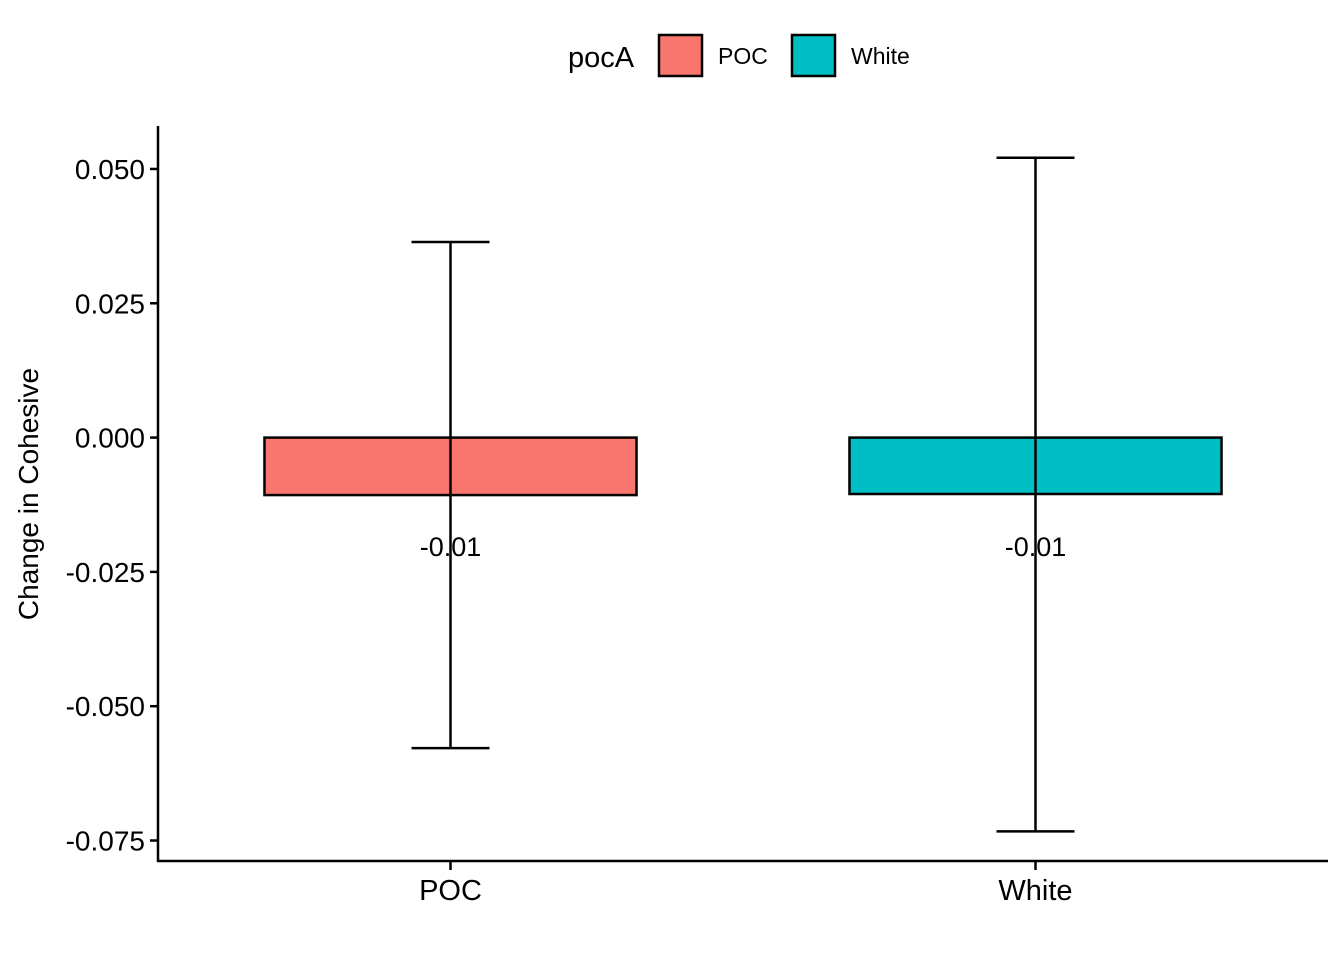 This screenshot has width=1344, height=960. I want to click on y-tick-label: 0.050, so click(110, 169).